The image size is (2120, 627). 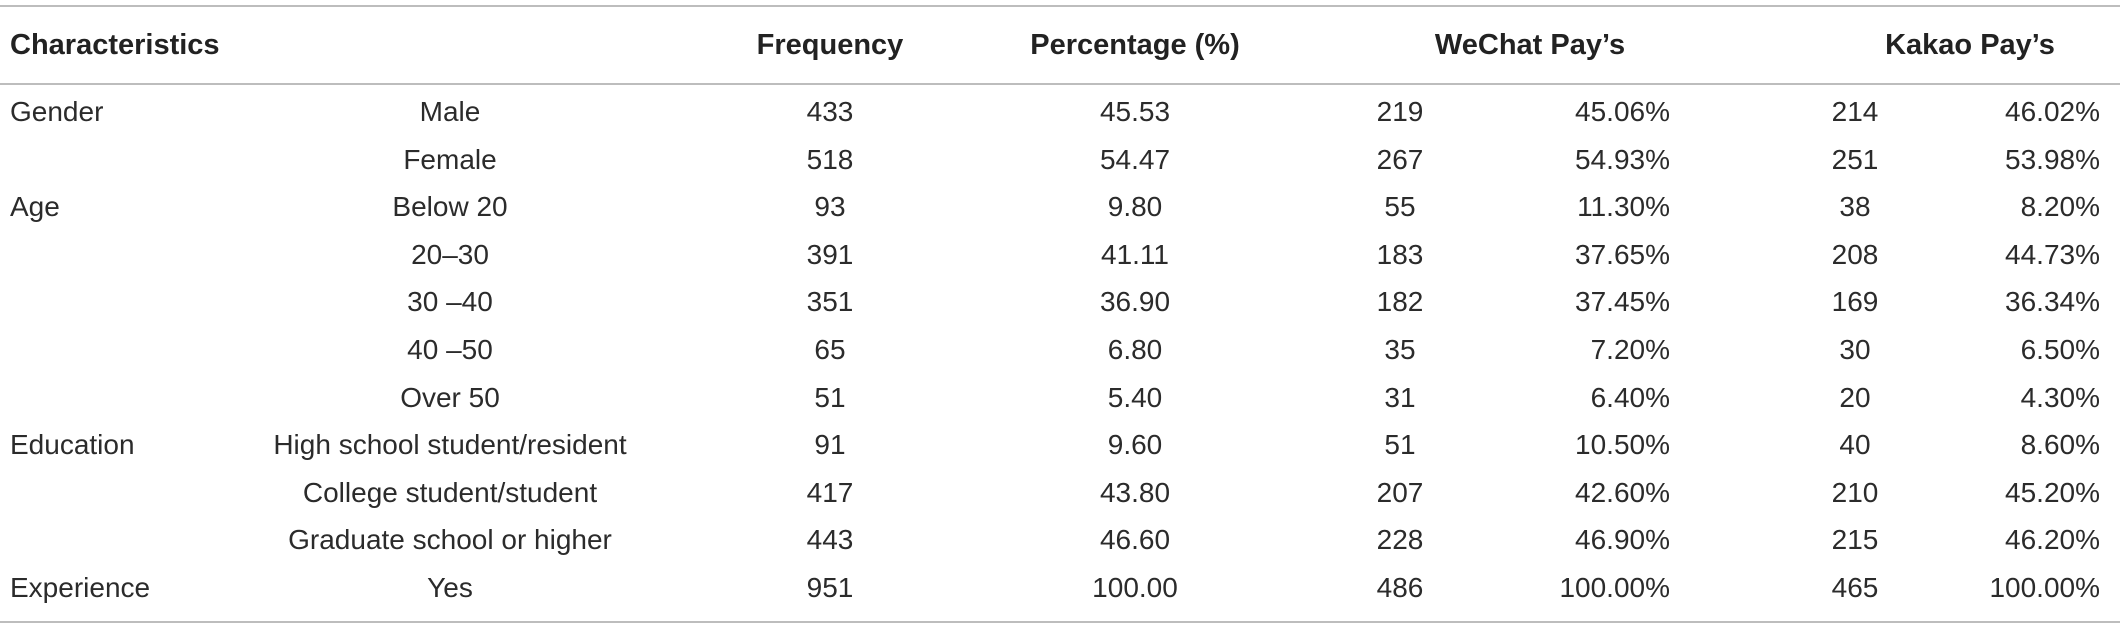 I want to click on row-wechat-percent: 46.90%, so click(x=1622, y=540).